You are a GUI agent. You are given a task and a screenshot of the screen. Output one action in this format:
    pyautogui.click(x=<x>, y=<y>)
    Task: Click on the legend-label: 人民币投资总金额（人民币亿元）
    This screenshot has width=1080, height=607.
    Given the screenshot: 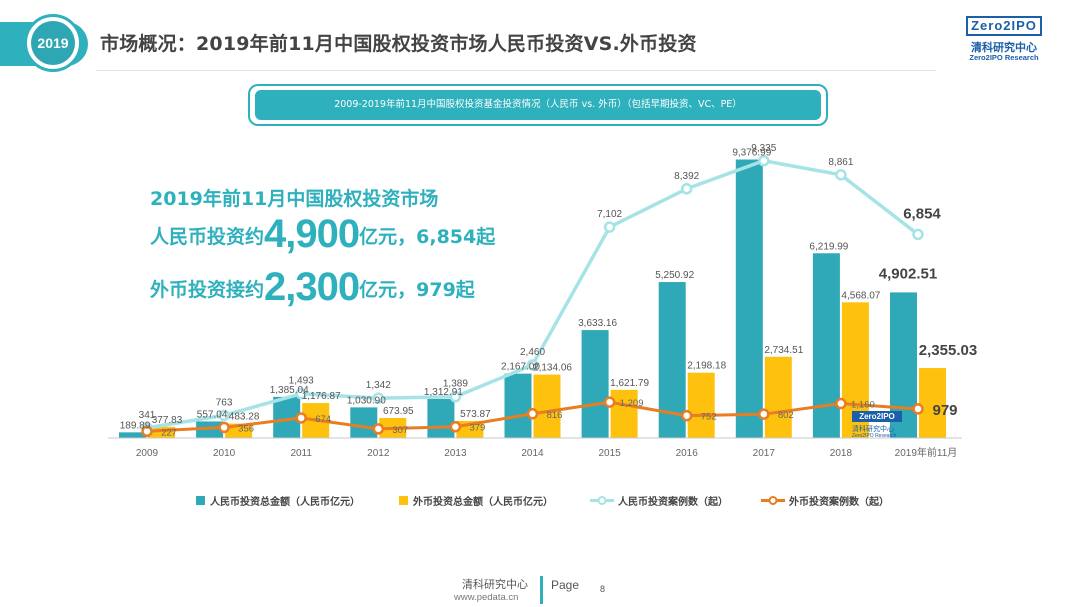 What is the action you would take?
    pyautogui.click(x=285, y=501)
    